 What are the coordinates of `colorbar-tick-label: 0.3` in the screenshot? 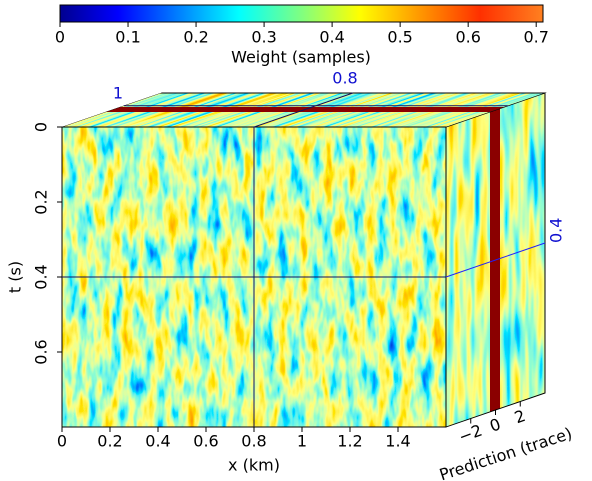 It's located at (263, 37).